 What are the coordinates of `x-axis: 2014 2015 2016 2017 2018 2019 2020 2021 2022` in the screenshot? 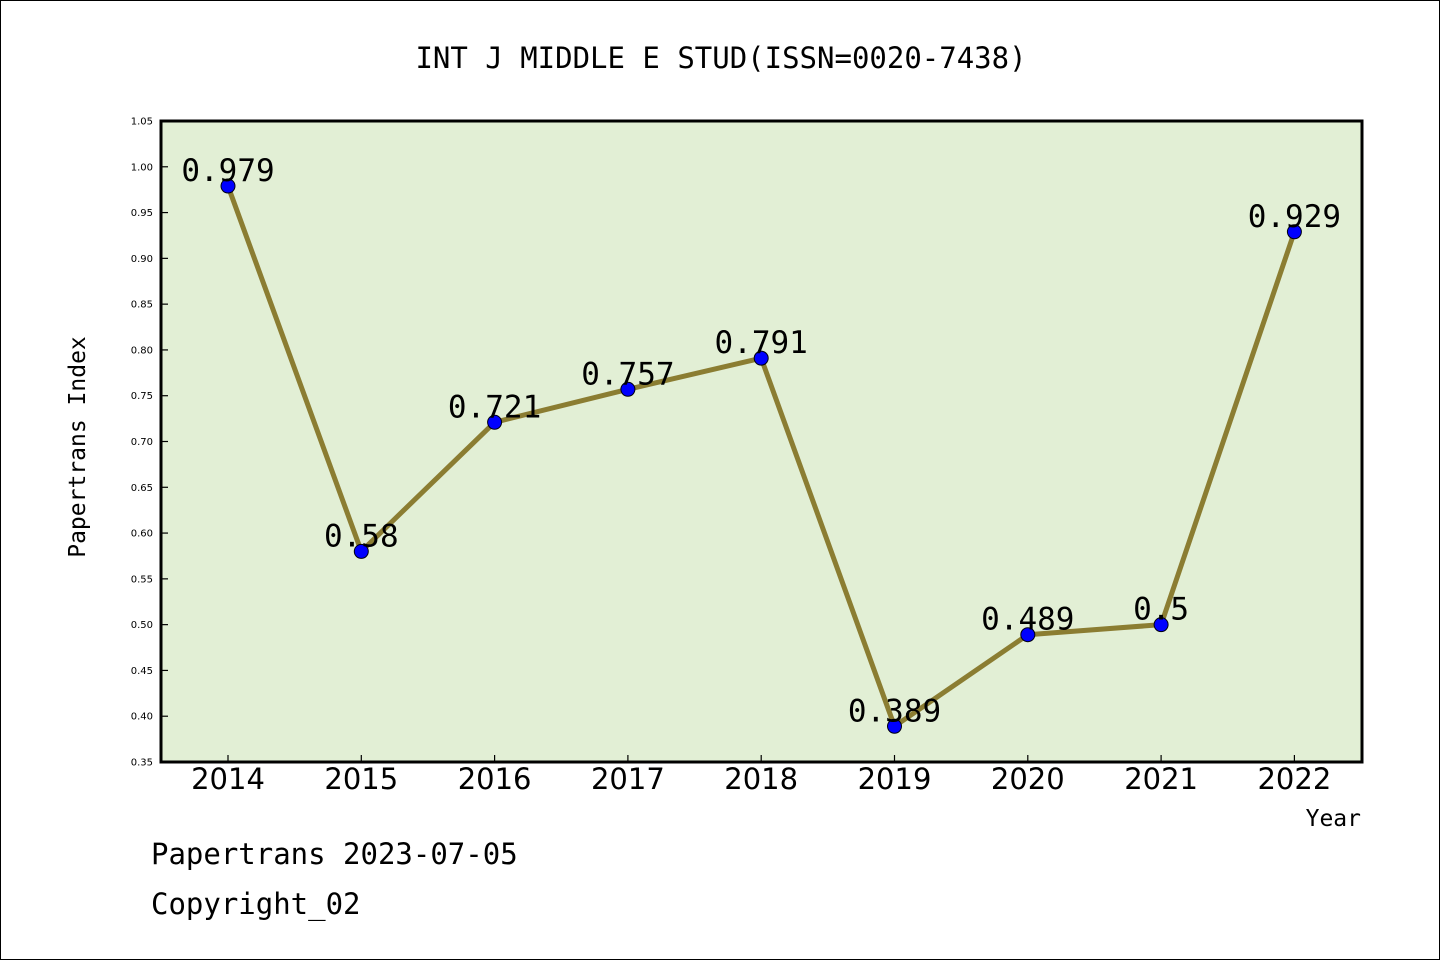 It's located at (761, 775).